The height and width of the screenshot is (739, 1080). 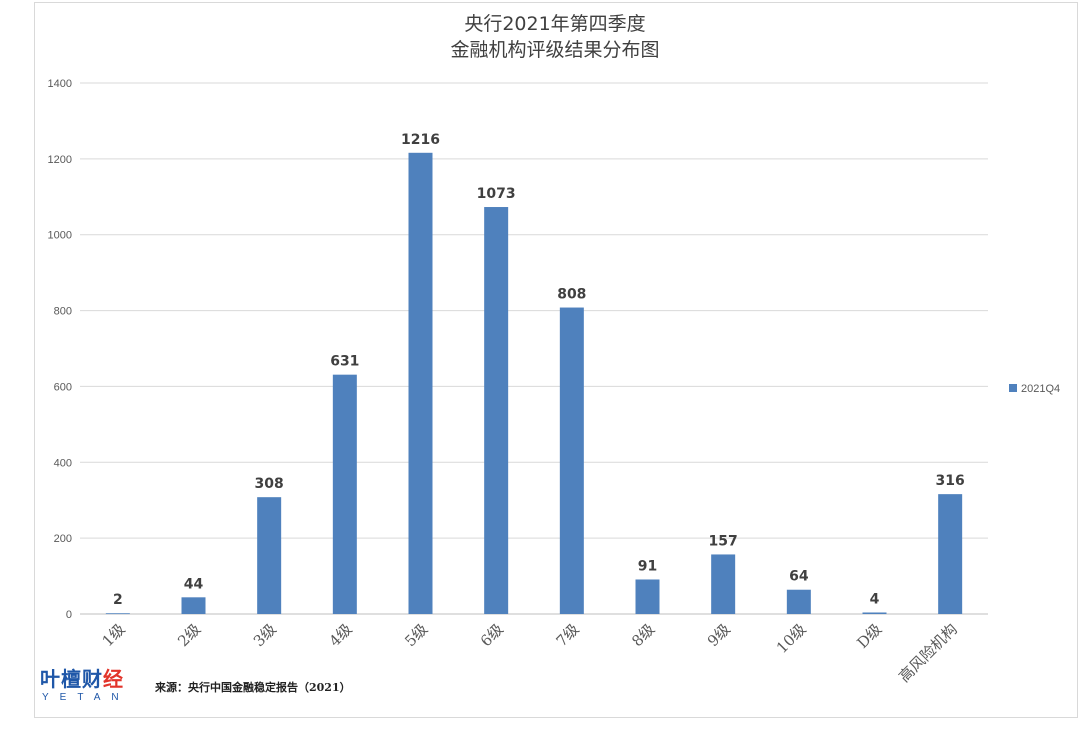 What do you see at coordinates (269, 484) in the screenshot?
I see `data-label: 308` at bounding box center [269, 484].